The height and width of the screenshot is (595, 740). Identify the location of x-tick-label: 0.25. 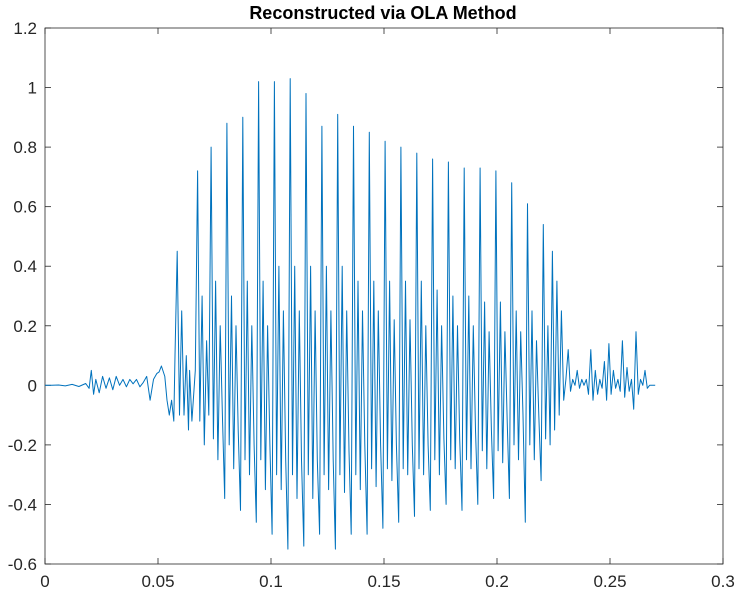
(609, 581).